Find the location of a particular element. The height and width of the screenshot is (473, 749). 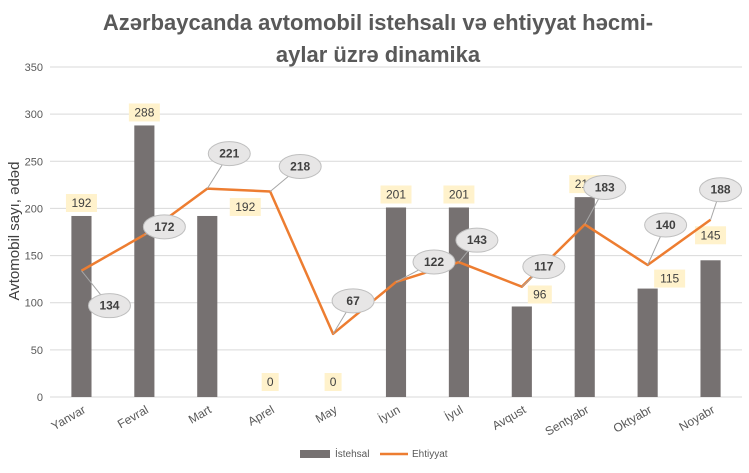

x-tick-label: Avqust is located at coordinates (509, 417).